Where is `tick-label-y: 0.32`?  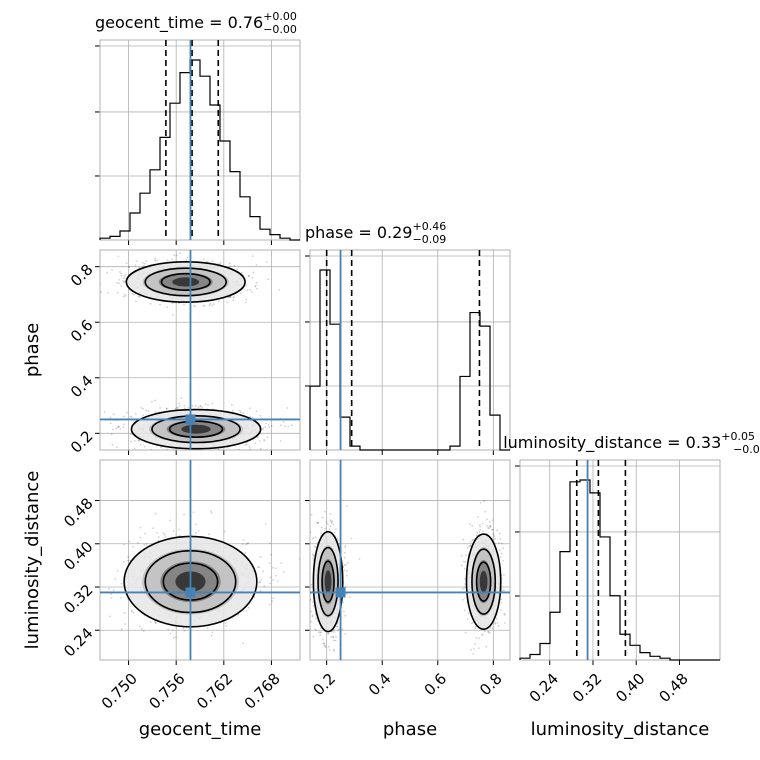
tick-label-y: 0.32 is located at coordinates (78, 599).